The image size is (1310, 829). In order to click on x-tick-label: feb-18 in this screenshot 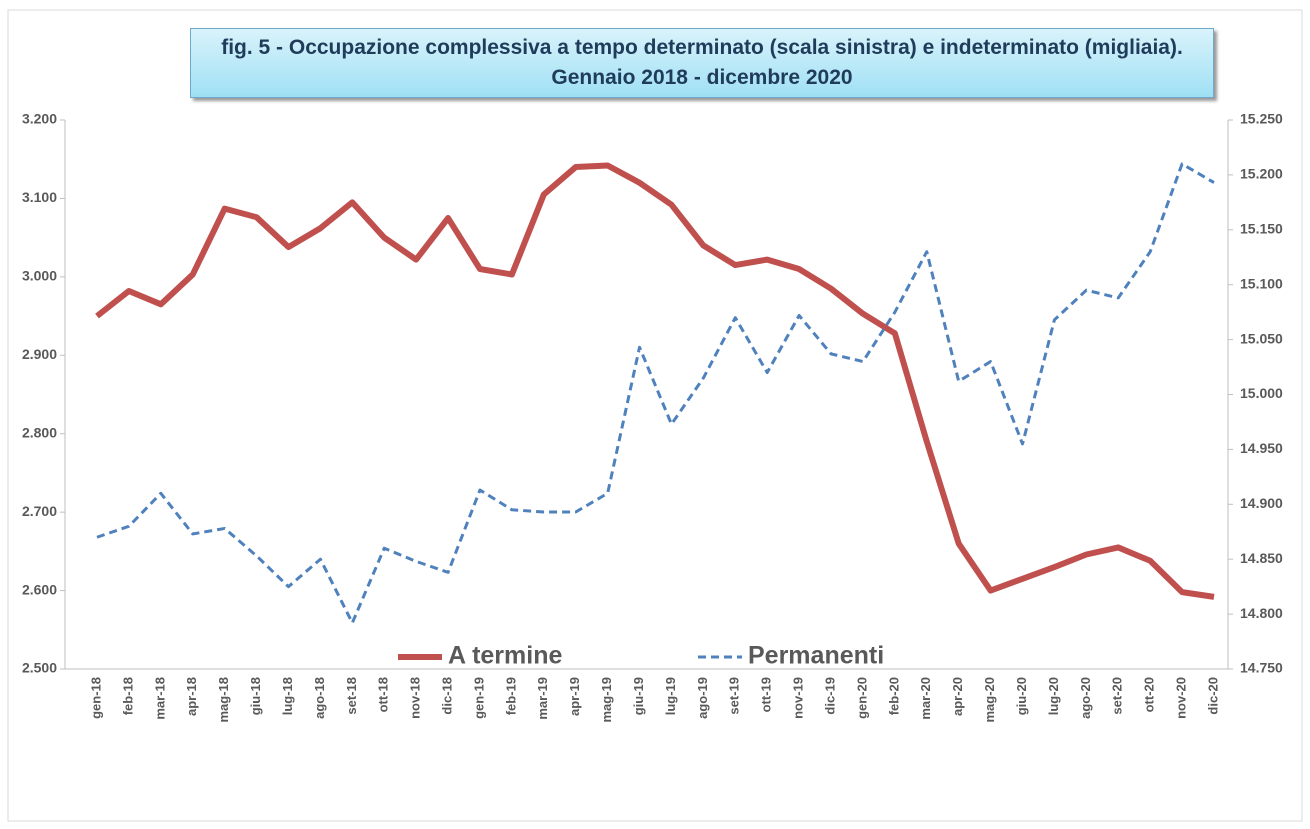, I will do `click(127, 696)`.